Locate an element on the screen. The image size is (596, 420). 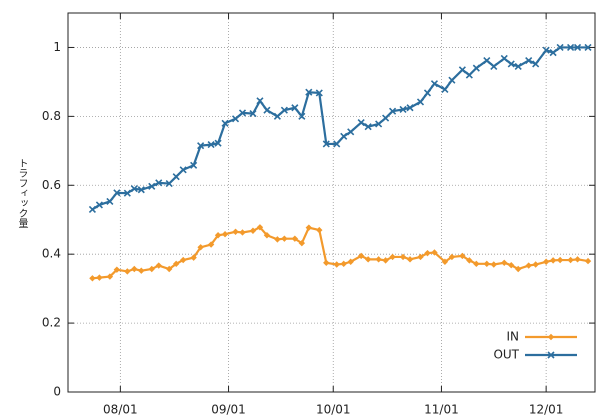
x-tick-label: 09/01 is located at coordinates (228, 410).